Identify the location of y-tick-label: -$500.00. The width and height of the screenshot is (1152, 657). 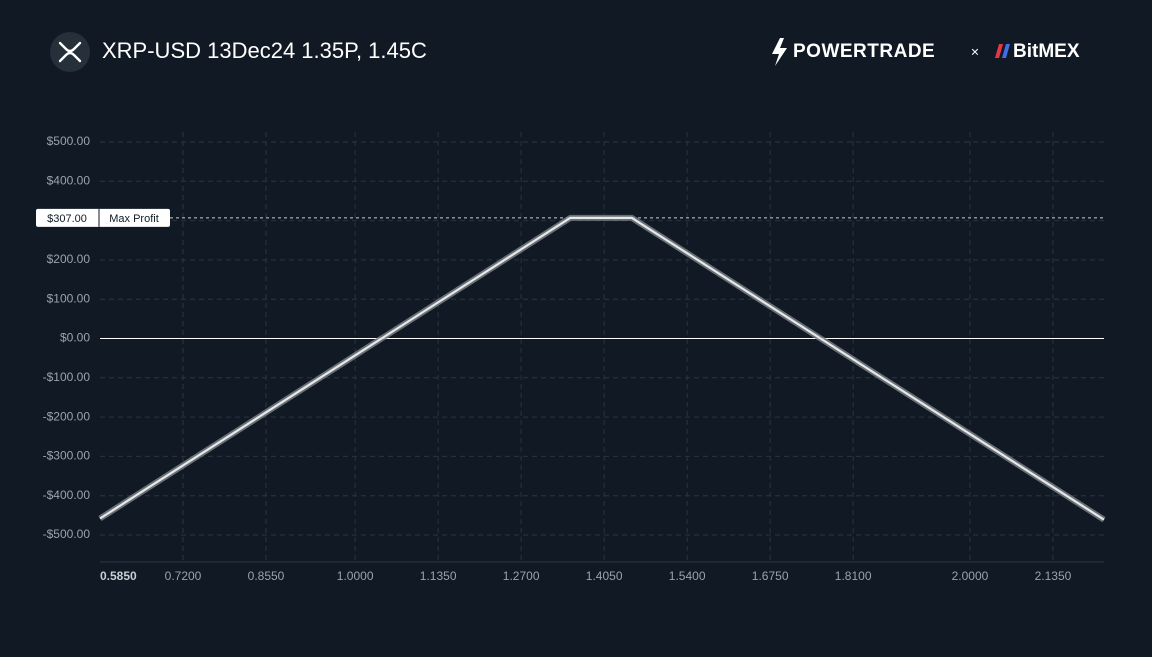
(67, 534).